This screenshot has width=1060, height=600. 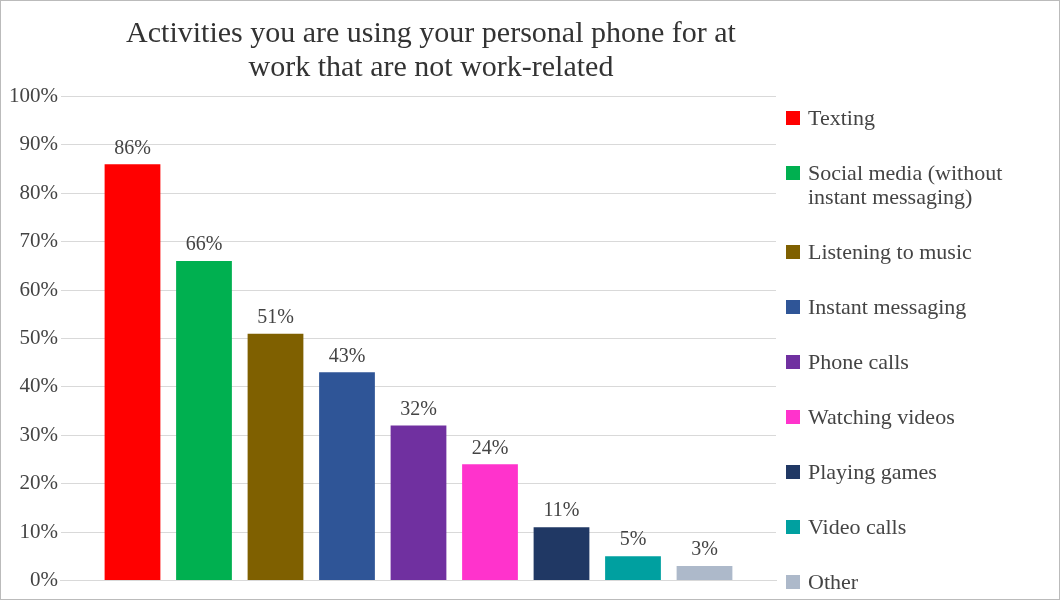 I want to click on y-tick-label: 40%, so click(x=38, y=385).